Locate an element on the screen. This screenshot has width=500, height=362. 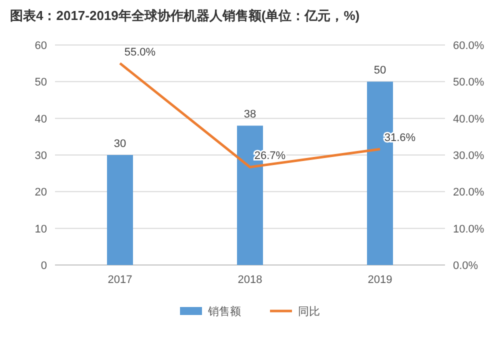
chart-title: 图表4：2017-2019年全球协作机器人销售额(单位：亿元，%) is located at coordinates (185, 15).